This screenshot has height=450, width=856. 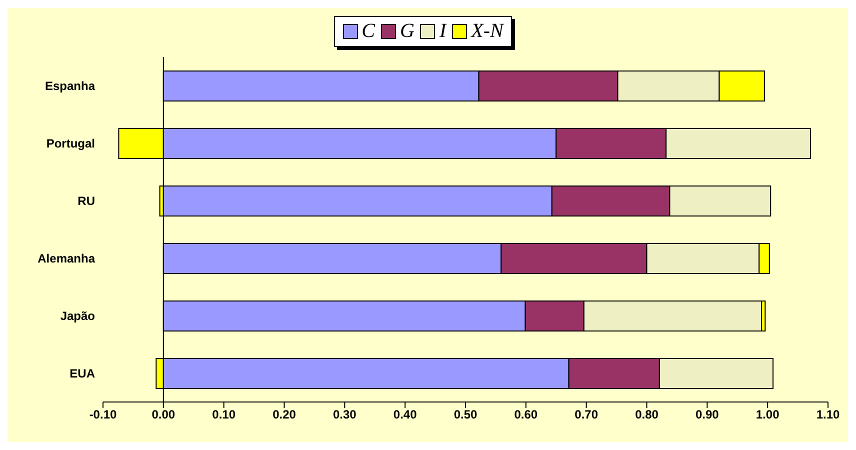 I want to click on legend-label: I, so click(x=442, y=31).